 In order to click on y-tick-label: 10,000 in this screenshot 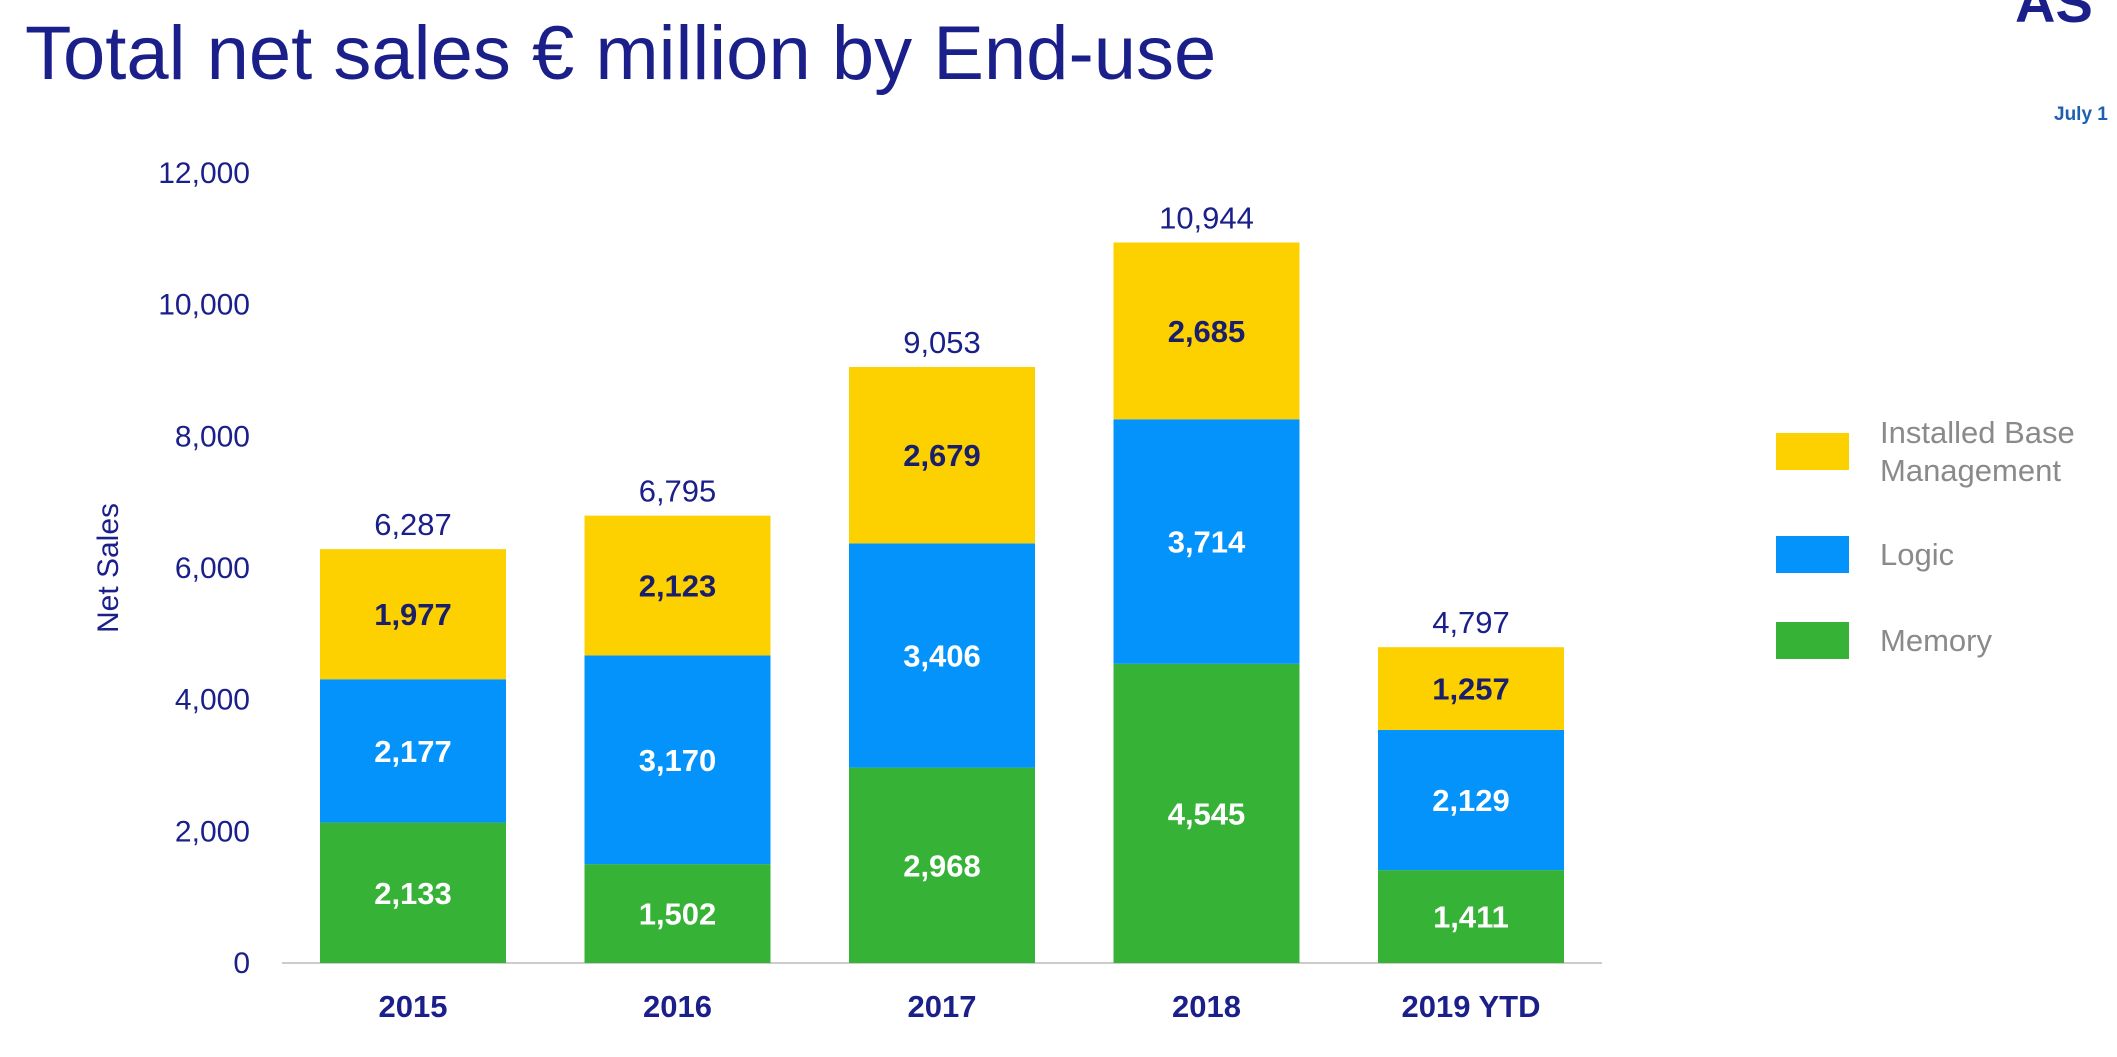, I will do `click(204, 305)`.